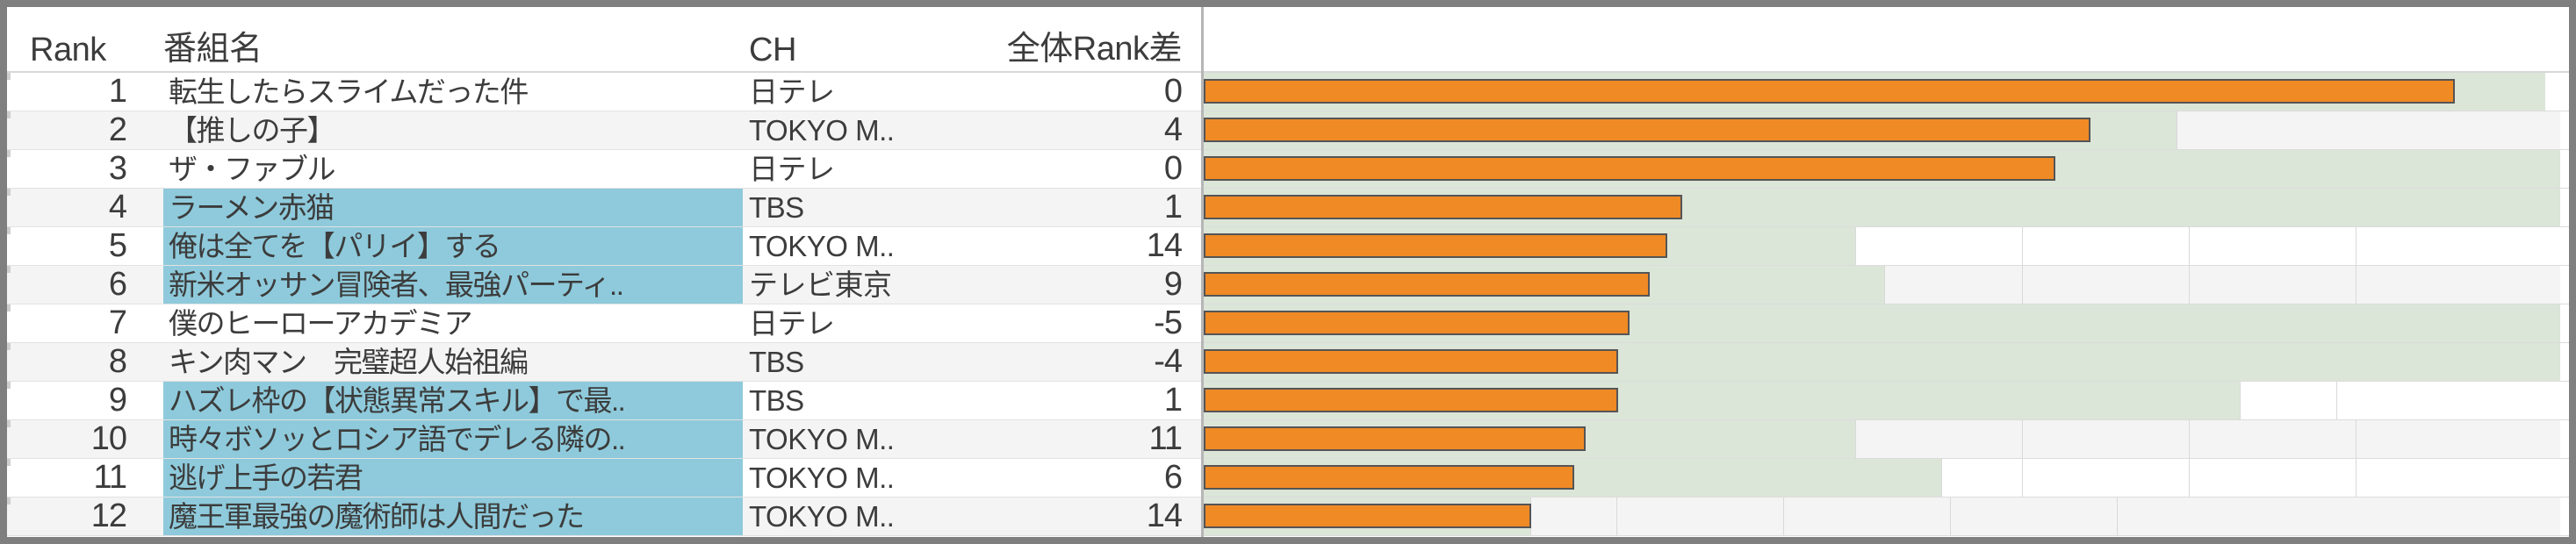 This screenshot has height=544, width=2576. What do you see at coordinates (110, 477) in the screenshot?
I see `cell-rank: 11` at bounding box center [110, 477].